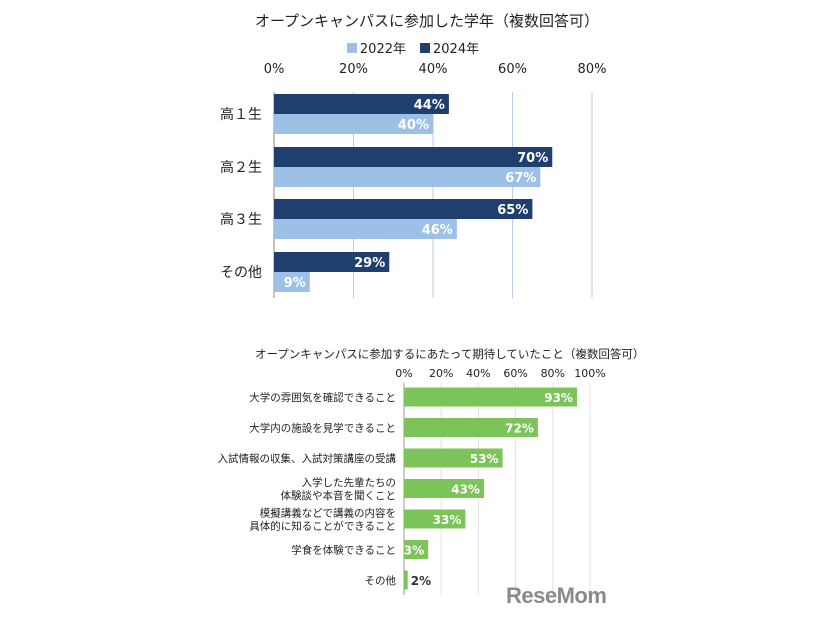  Describe the element at coordinates (328, 513) in the screenshot. I see `chart2-category-label: 模擬講義などで講義の内容を` at that location.